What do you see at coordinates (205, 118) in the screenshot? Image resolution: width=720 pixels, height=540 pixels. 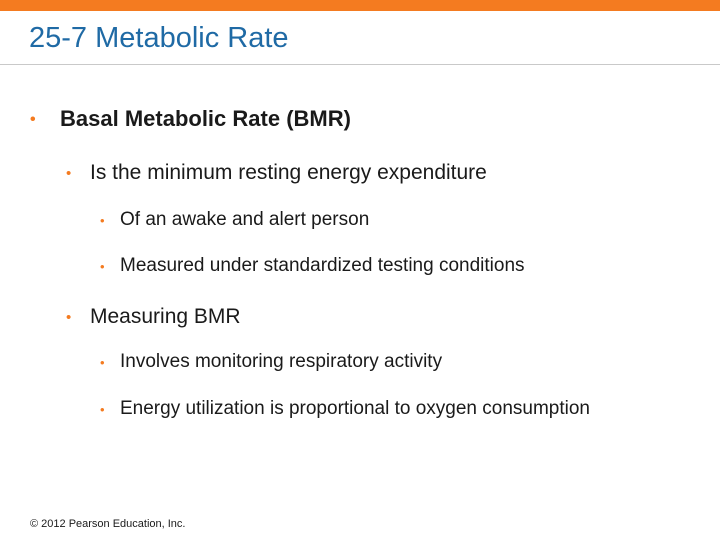 I see `bullet-text: Basal Metabolic Rate (BMR)` at bounding box center [205, 118].